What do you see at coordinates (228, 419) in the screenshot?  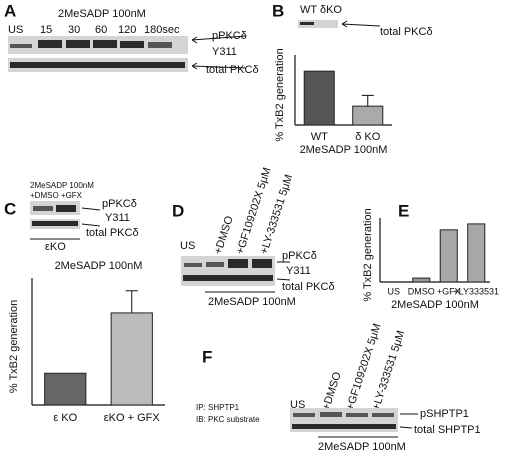 I see `row-label: IB: PKC substrate` at bounding box center [228, 419].